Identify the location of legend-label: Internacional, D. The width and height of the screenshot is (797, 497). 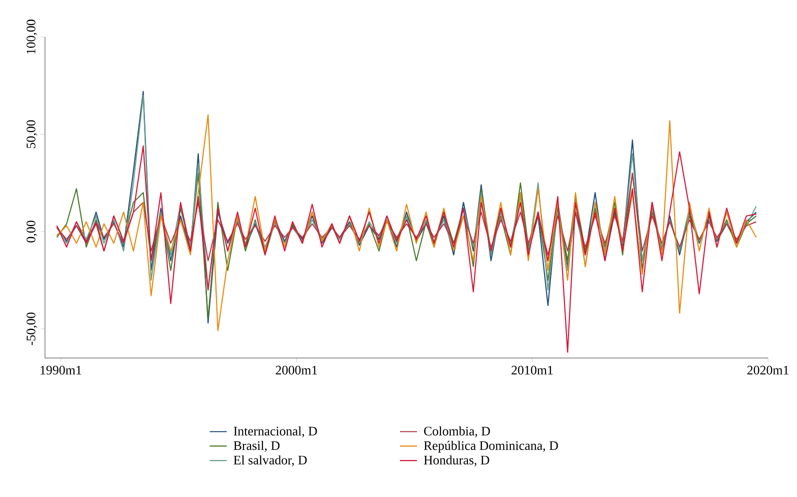
(275, 432).